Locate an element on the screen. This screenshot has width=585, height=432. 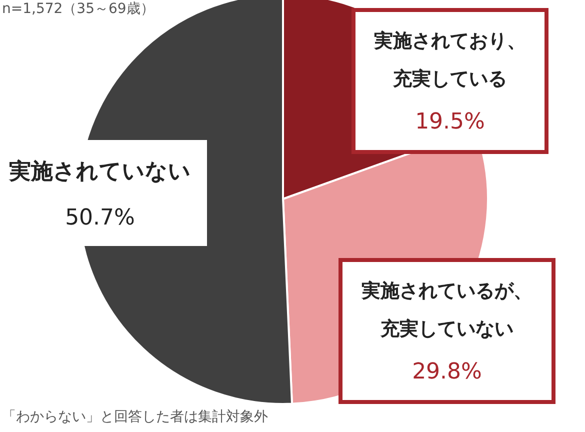
data-label: 29.8% is located at coordinates (447, 372).